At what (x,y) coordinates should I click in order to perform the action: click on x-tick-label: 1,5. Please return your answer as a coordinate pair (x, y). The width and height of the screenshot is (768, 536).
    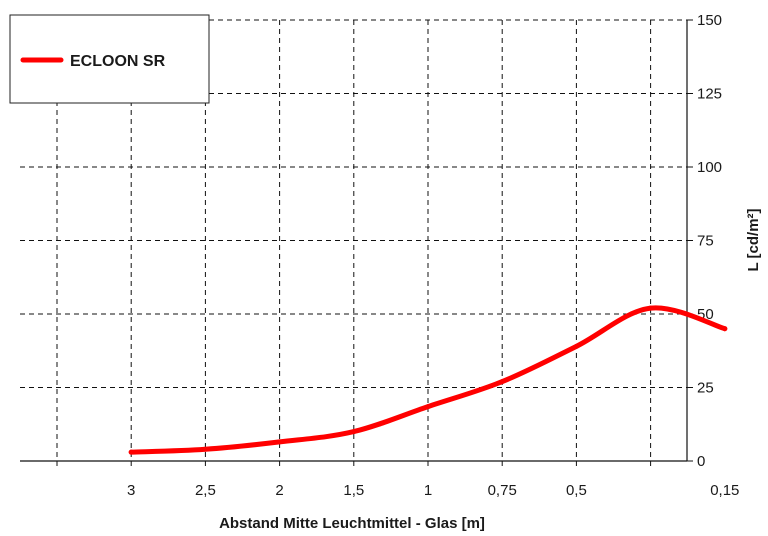
    Looking at the image, I should click on (353, 490).